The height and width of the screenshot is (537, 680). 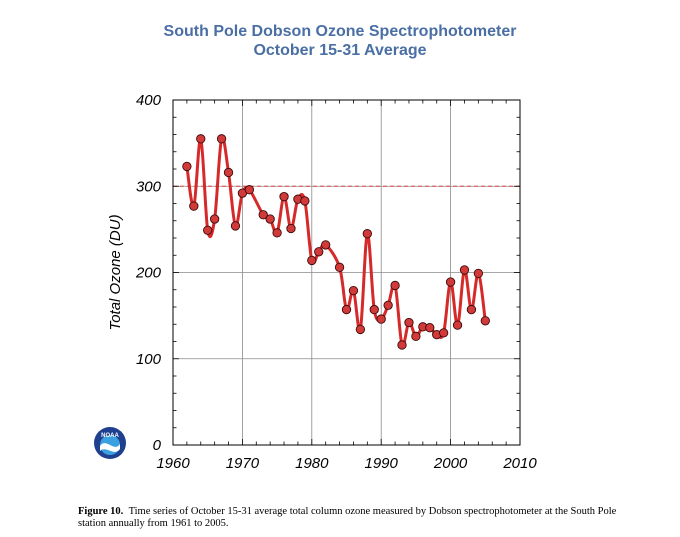 I want to click on y-tick-label: 200, so click(x=148, y=273).